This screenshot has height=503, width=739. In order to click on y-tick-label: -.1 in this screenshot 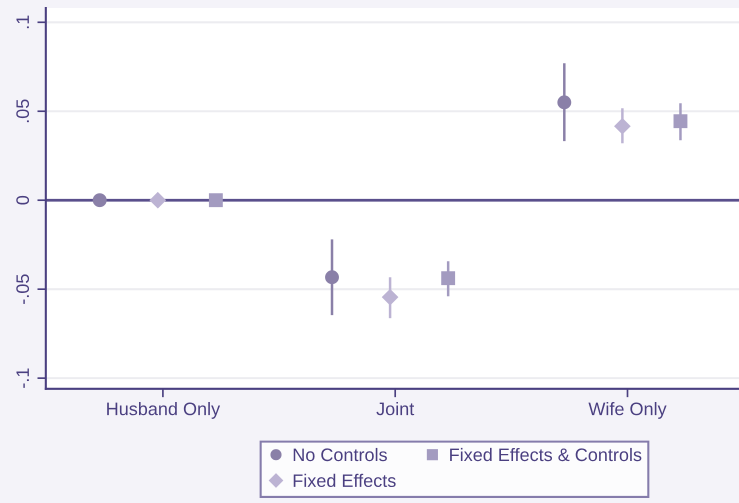, I will do `click(22, 378)`.